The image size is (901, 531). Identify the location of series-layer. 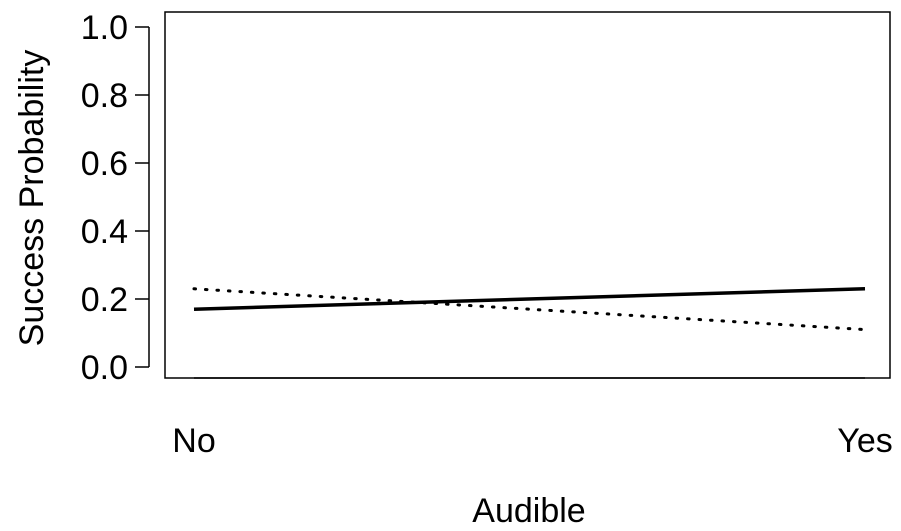
(529, 309).